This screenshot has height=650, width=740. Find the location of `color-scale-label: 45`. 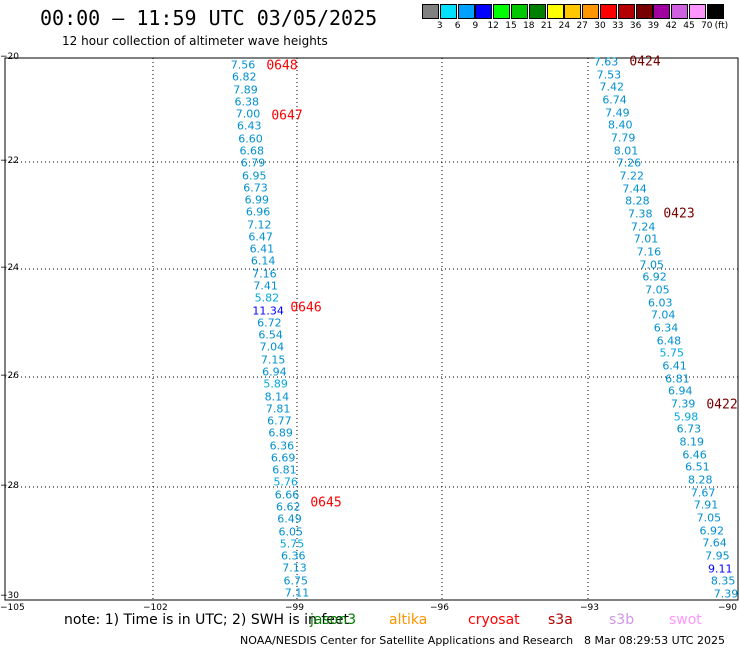

color-scale-label: 45 is located at coordinates (689, 26).